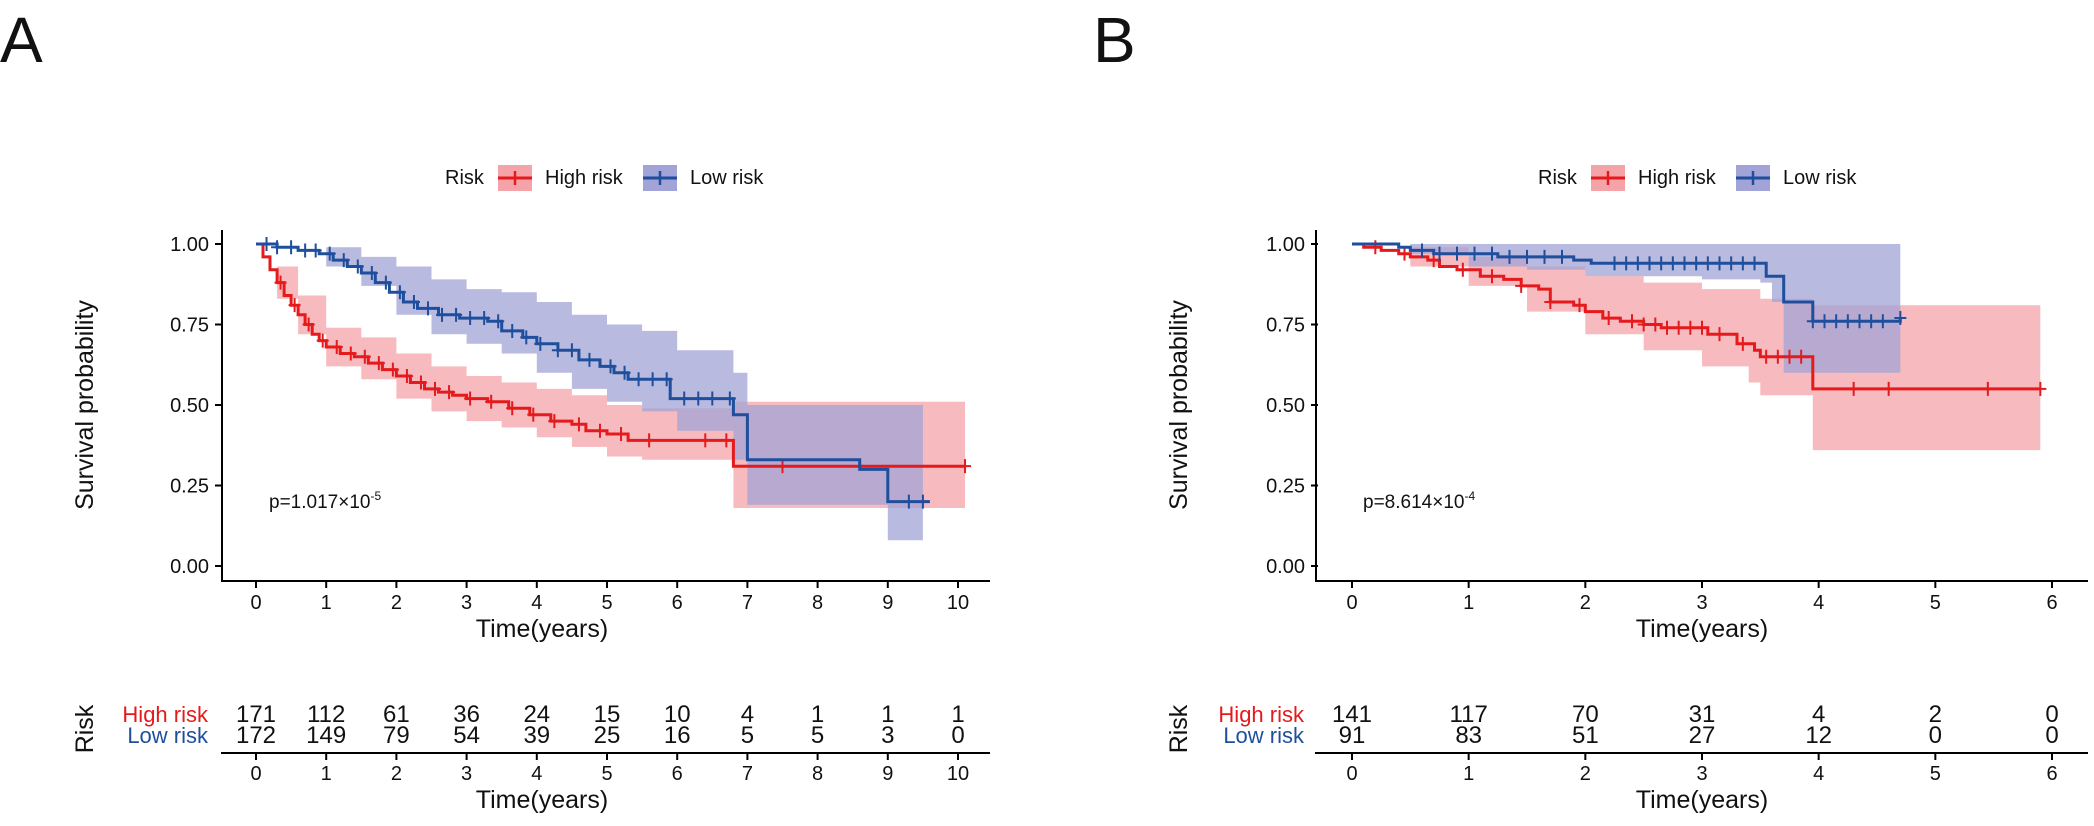 The image size is (2094, 826). Describe the element at coordinates (85, 728) in the screenshot. I see `risk-table-title: Risk` at that location.